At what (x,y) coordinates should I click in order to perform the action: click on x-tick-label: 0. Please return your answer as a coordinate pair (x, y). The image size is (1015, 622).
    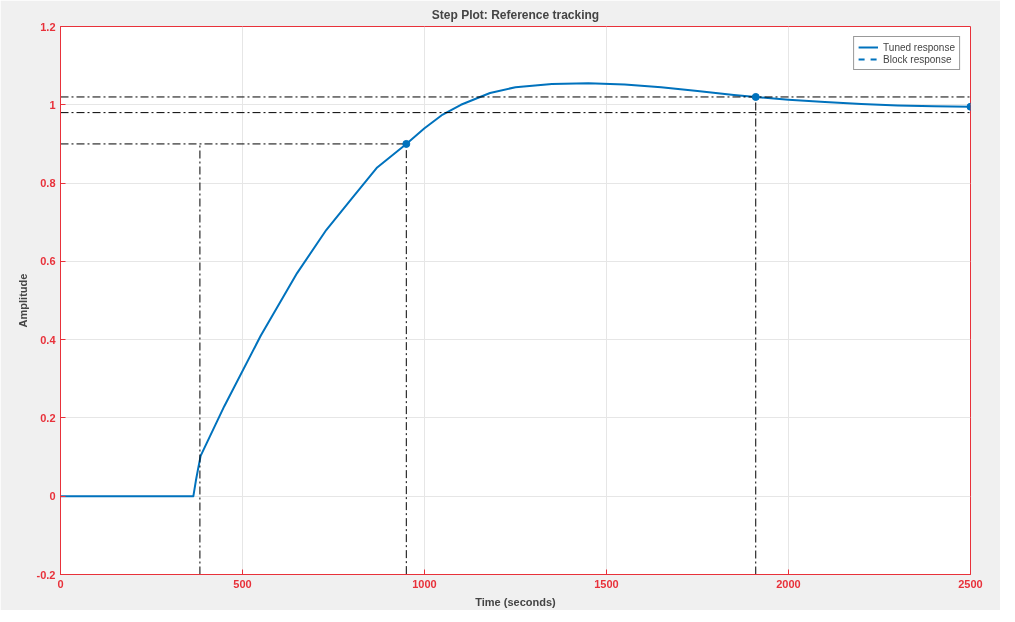
    Looking at the image, I should click on (60, 583).